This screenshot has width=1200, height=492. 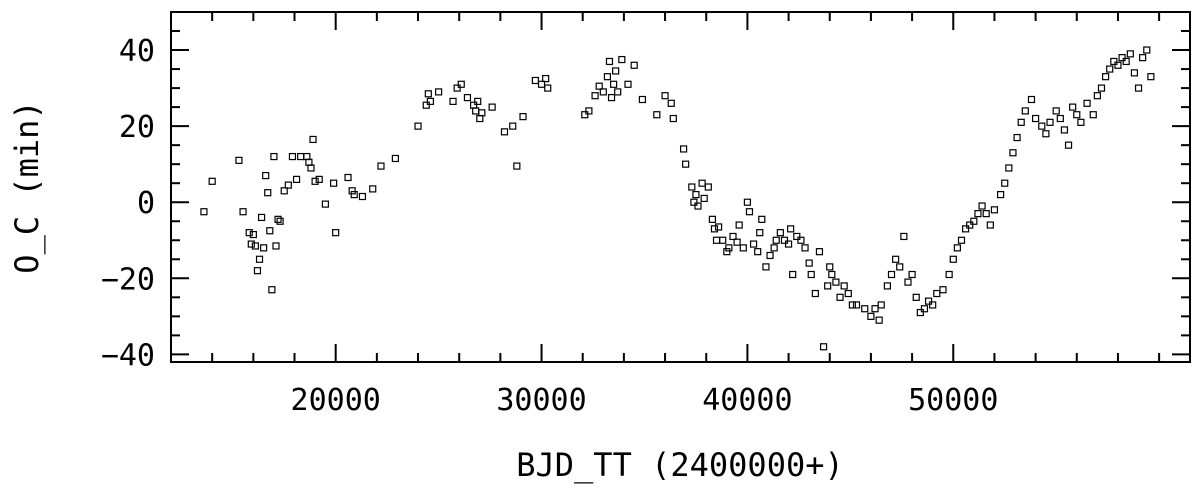 What do you see at coordinates (336, 400) in the screenshot?
I see `x-tick-label: 20000` at bounding box center [336, 400].